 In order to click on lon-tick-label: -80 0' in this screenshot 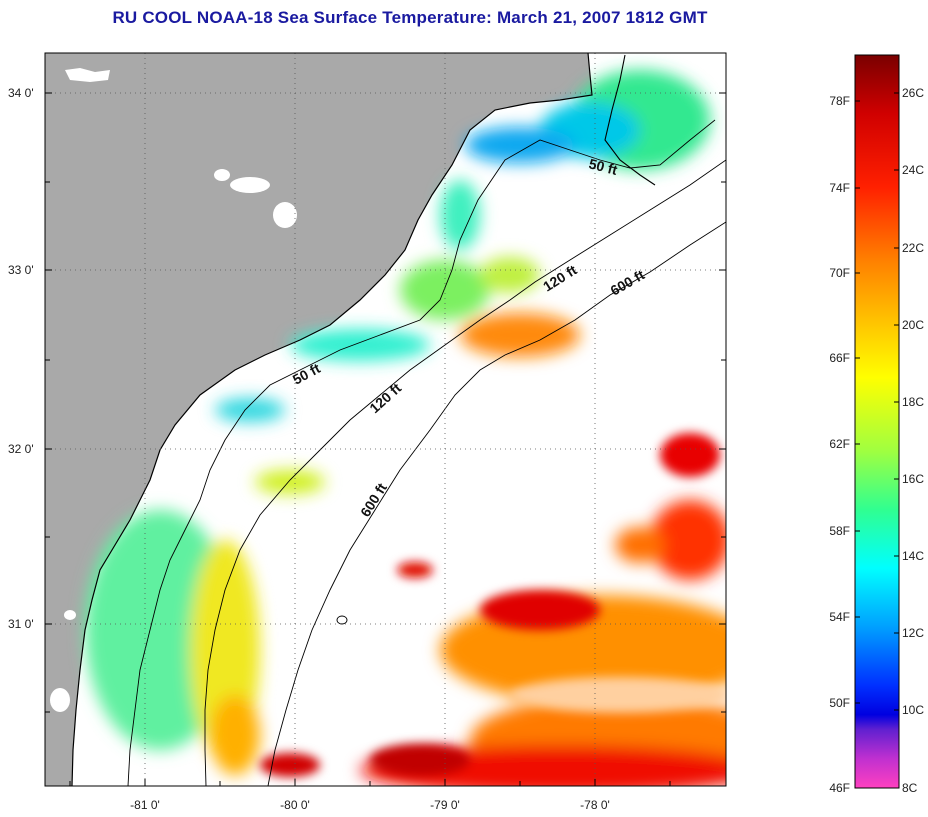, I will do `click(295, 805)`.